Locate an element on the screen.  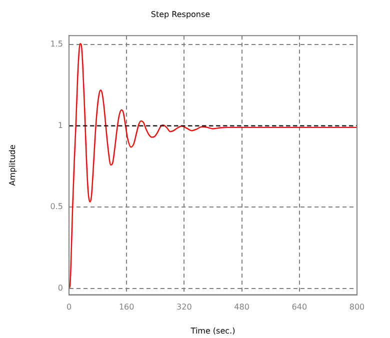
x-tick-label: 0 is located at coordinates (69, 307).